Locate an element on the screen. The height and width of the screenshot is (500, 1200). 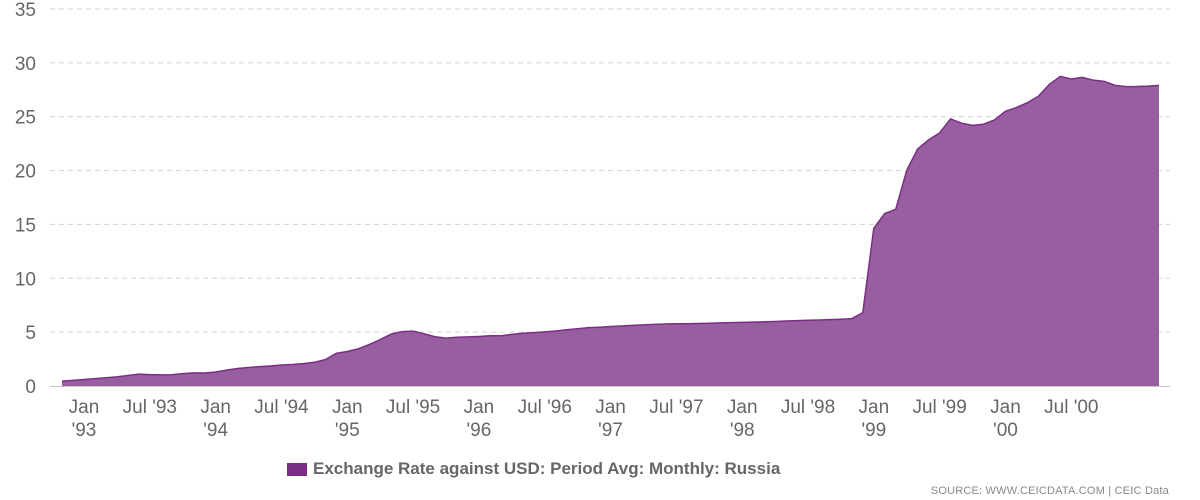
x-tick-label: Jul '00 is located at coordinates (1071, 407).